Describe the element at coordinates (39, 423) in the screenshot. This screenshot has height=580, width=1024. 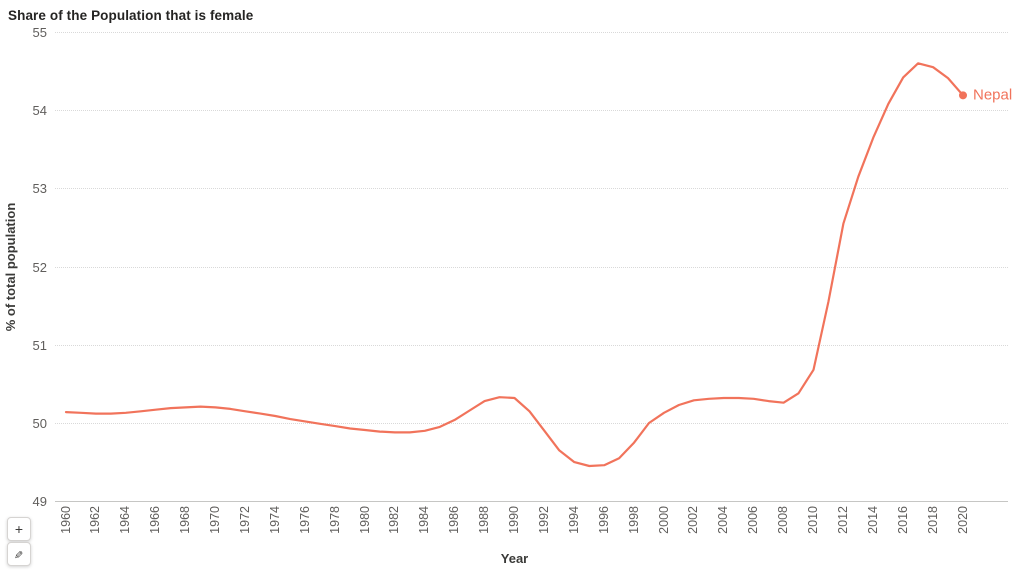
I see `y-tick-label: 50` at that location.